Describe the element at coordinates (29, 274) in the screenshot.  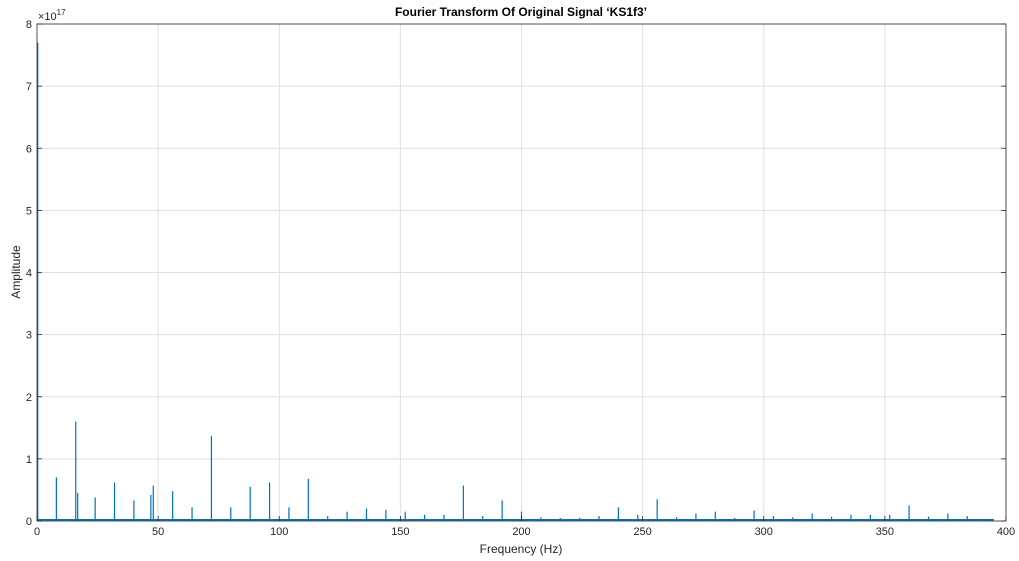
I see `y-tick-label: 4` at that location.